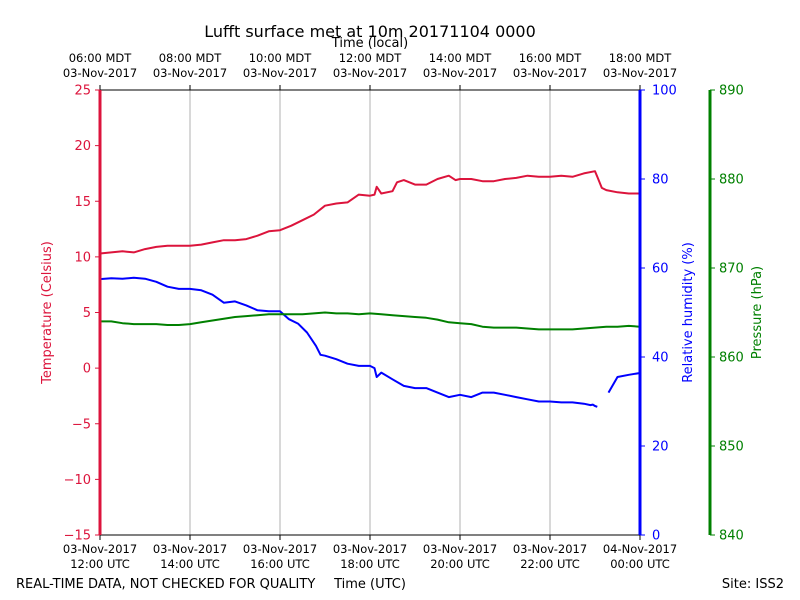 Image resolution: width=800 pixels, height=600 pixels. Describe the element at coordinates (461, 58) in the screenshot. I see `top-tick-label: 14:00 MDT` at that location.